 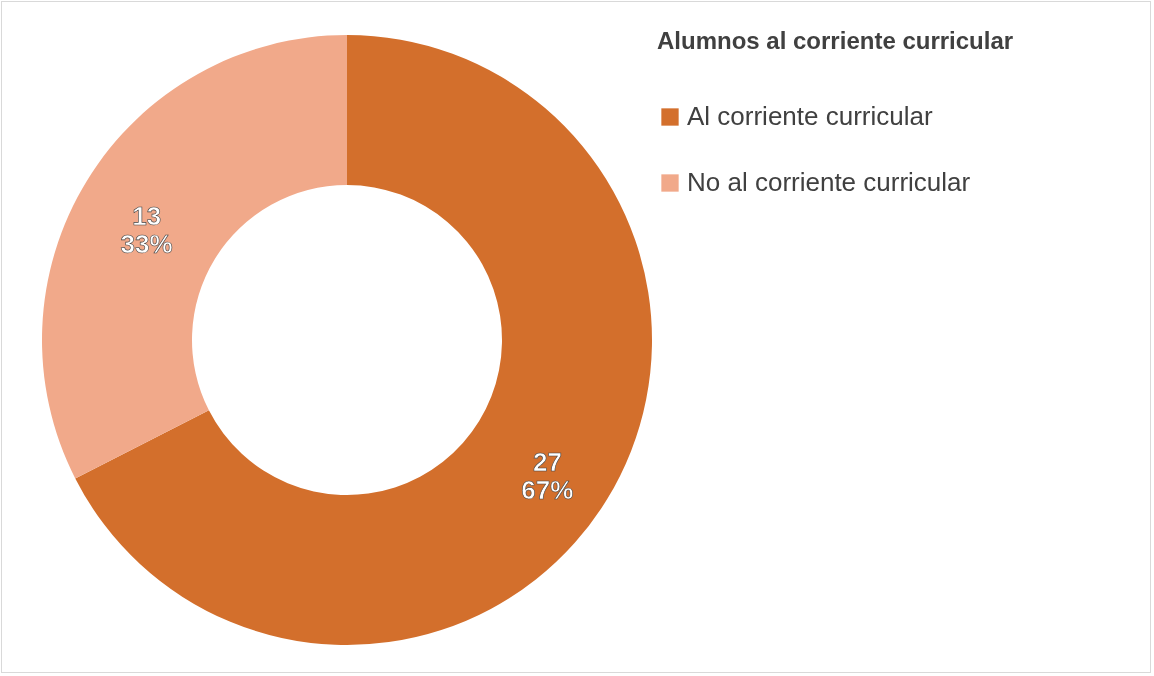 I want to click on data-label: 13 33%, so click(x=146, y=230).